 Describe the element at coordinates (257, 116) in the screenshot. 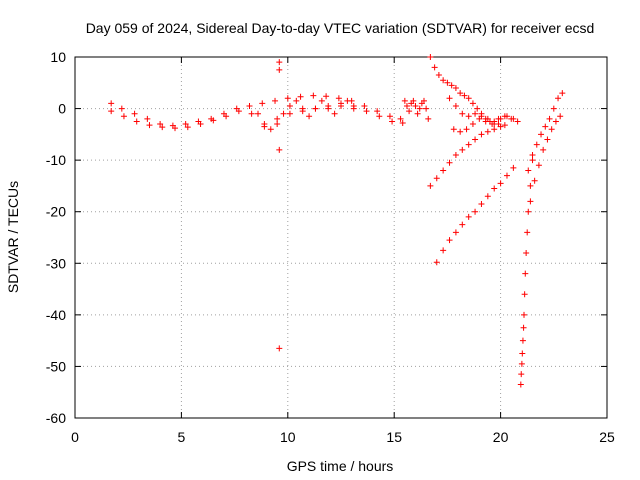

I see `series-band_b` at that location.